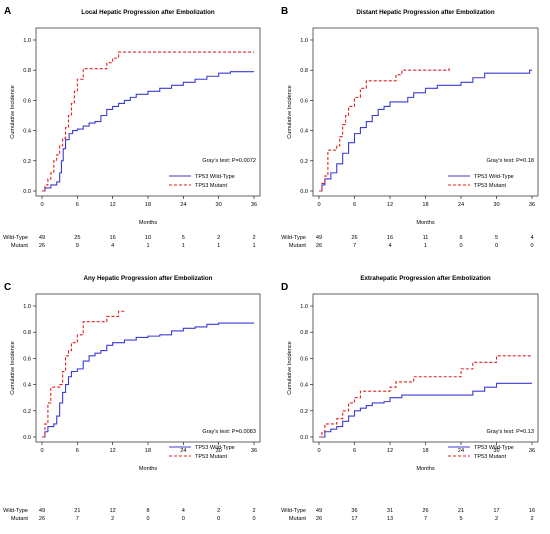 The width and height of the screenshot is (550, 534). What do you see at coordinates (77, 238) in the screenshot?
I see `risk-value: 25` at bounding box center [77, 238].